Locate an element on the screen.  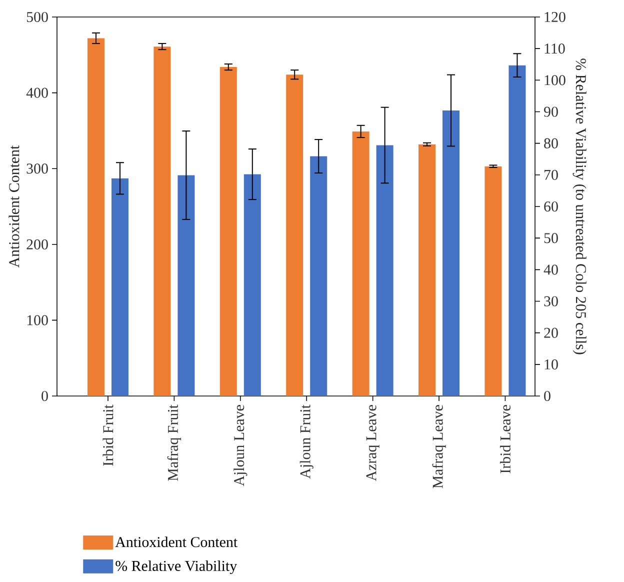
x-tick-label: Irbid Leave is located at coordinates (505, 439).